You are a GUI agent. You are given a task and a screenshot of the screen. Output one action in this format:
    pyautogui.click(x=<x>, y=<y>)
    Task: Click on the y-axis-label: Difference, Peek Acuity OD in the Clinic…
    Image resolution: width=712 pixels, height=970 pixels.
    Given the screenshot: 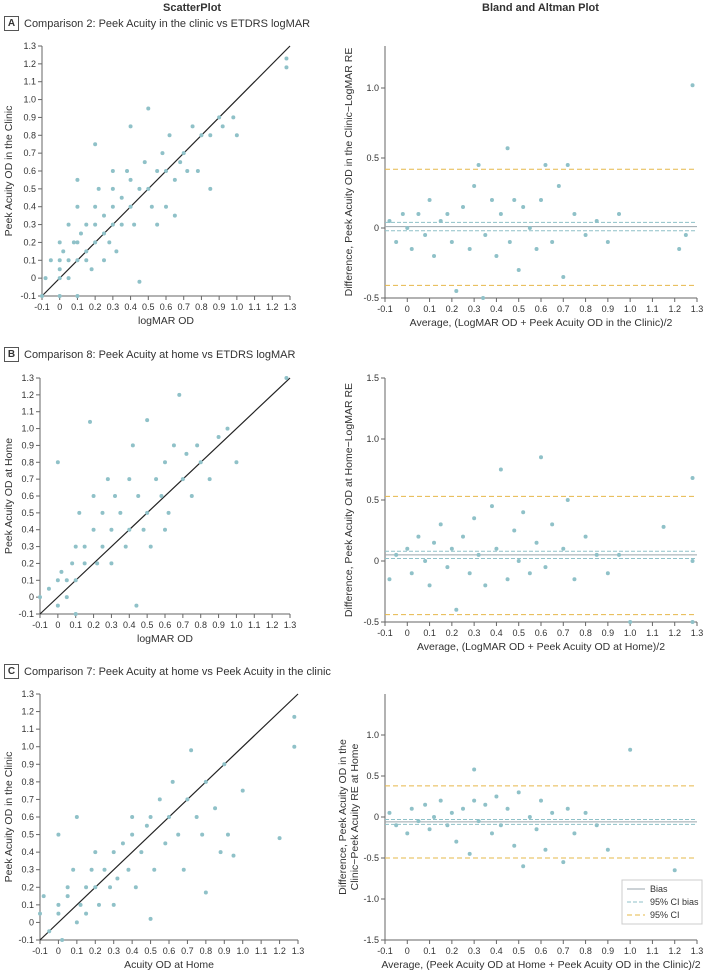 What is the action you would take?
    pyautogui.click(x=349, y=172)
    